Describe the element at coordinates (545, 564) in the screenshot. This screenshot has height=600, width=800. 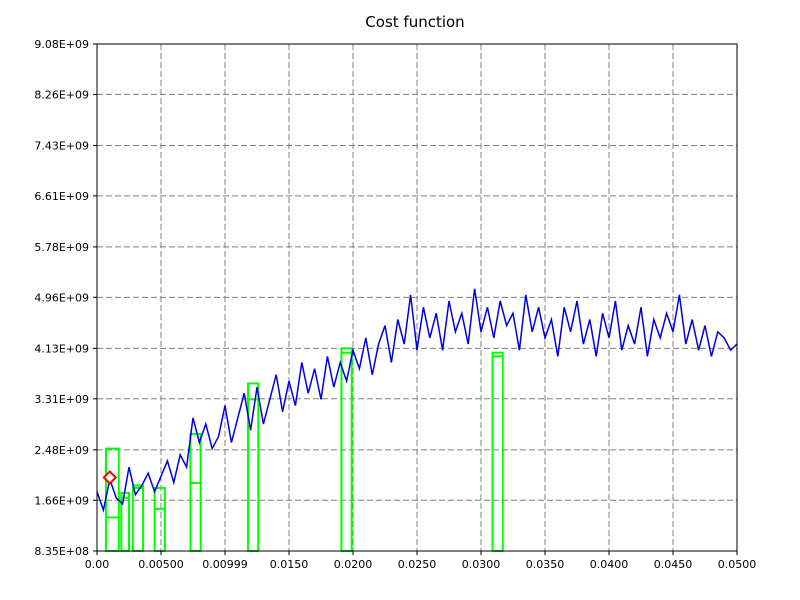
I see `x-tick-label: 0.0350` at that location.